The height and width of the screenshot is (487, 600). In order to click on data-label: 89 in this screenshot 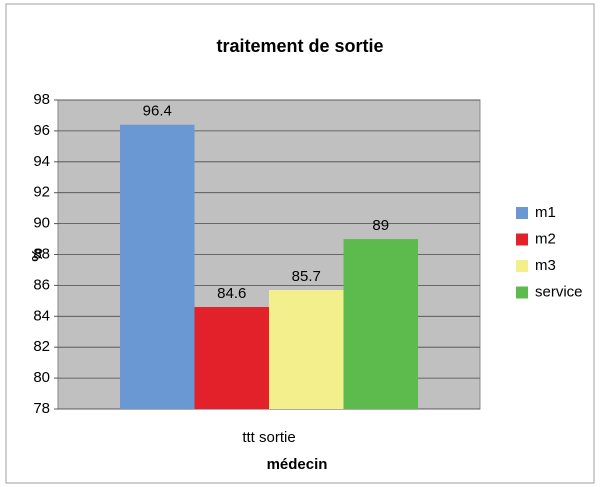, I will do `click(380, 225)`.